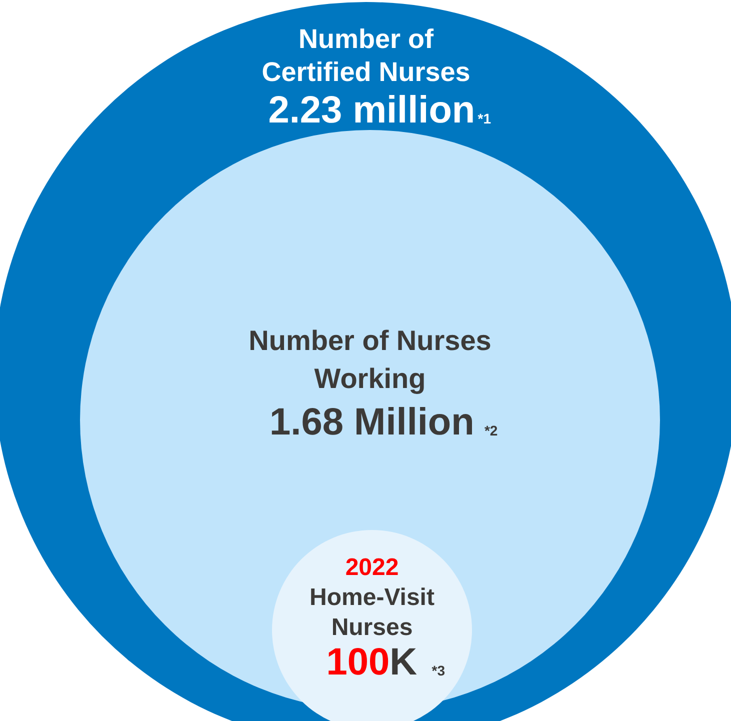 This screenshot has width=731, height=721. Describe the element at coordinates (372, 423) in the screenshot. I see `data-label: 1.68 Million` at that location.